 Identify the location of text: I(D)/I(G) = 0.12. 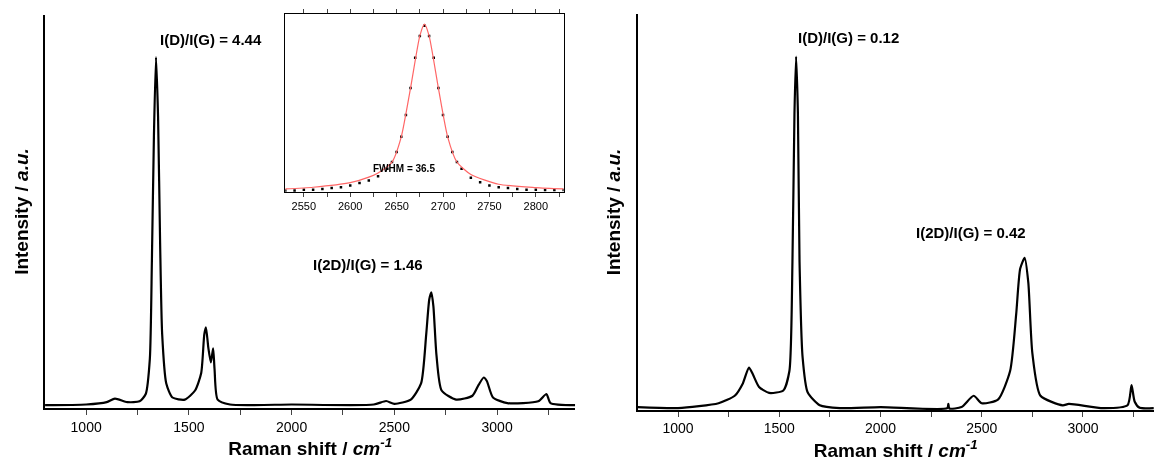
(849, 37).